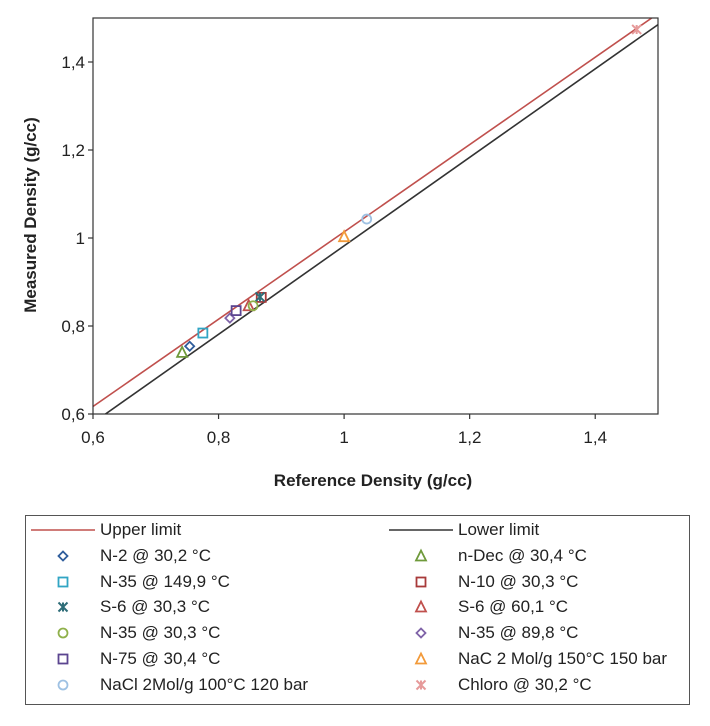  I want to click on legend-label: Upper limit, so click(141, 529).